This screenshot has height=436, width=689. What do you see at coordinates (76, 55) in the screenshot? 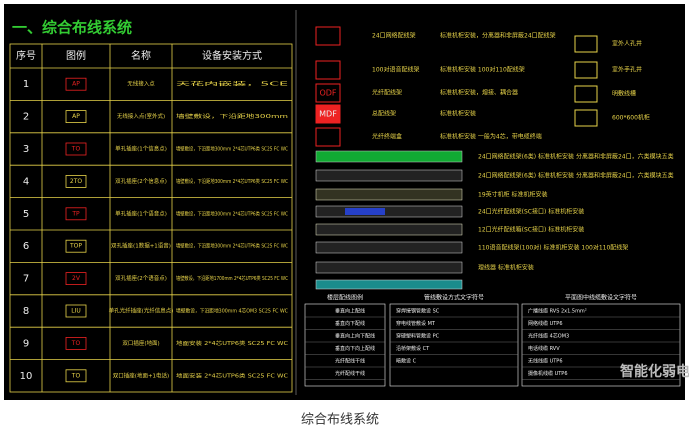
I see `table-header: 图例` at bounding box center [76, 55].